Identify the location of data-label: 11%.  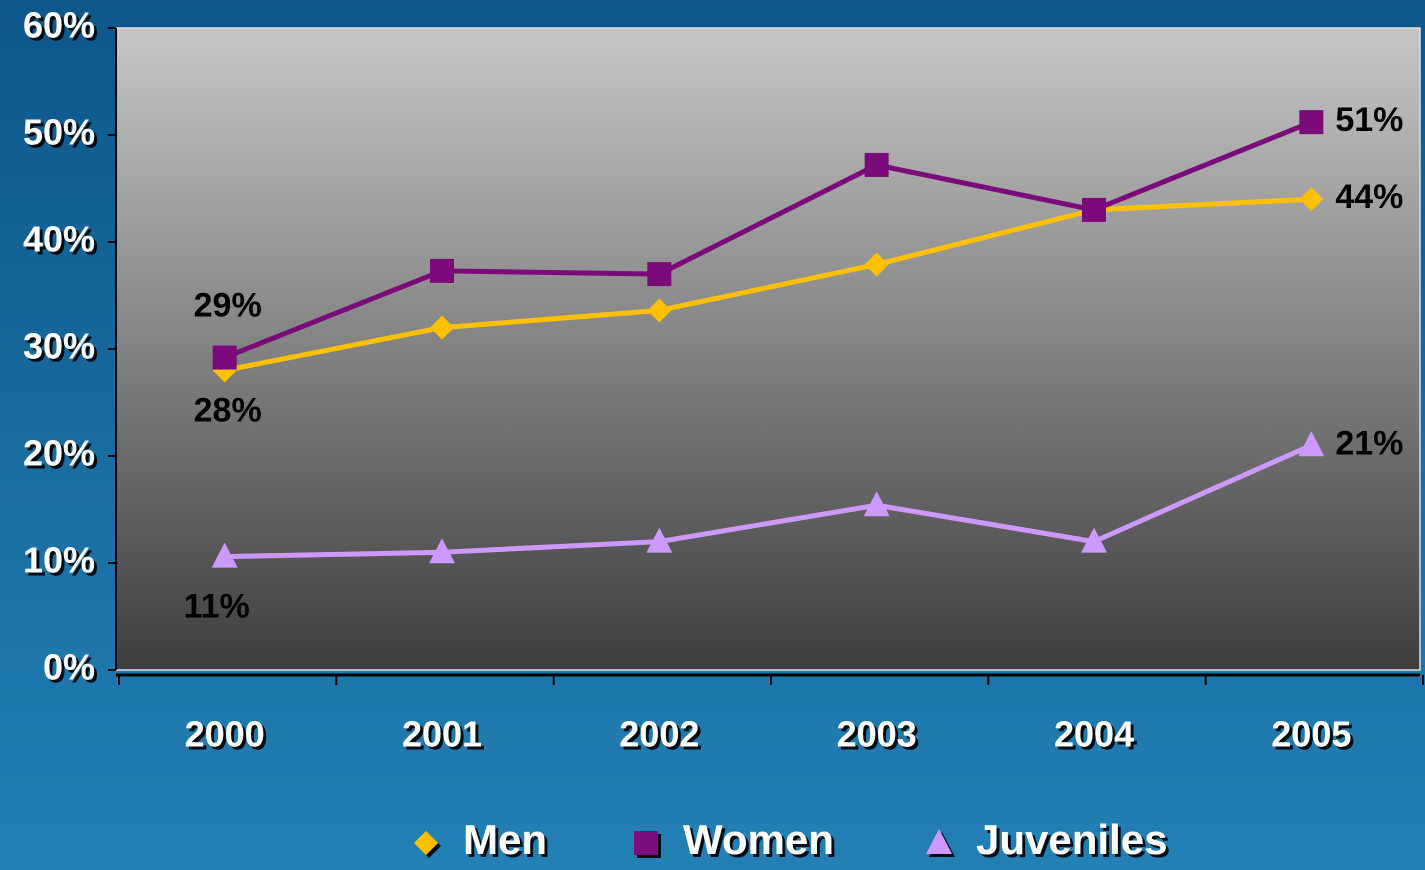
(217, 607).